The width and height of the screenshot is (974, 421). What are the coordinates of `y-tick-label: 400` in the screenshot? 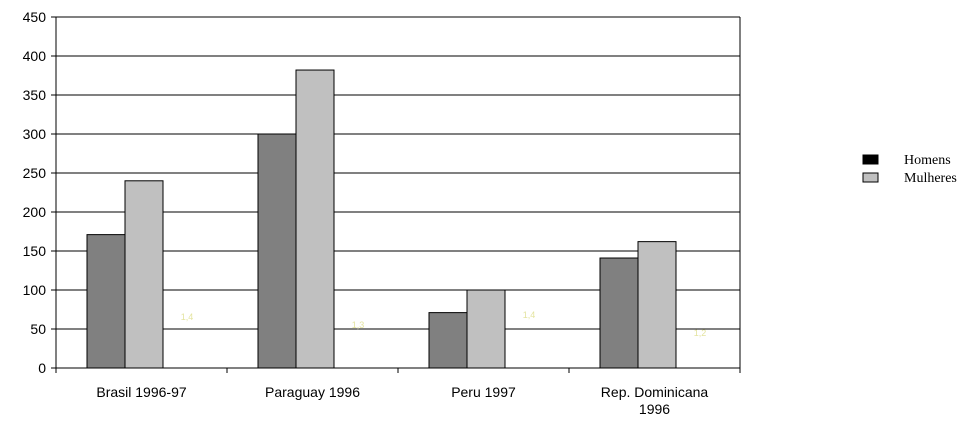 It's located at (35, 56).